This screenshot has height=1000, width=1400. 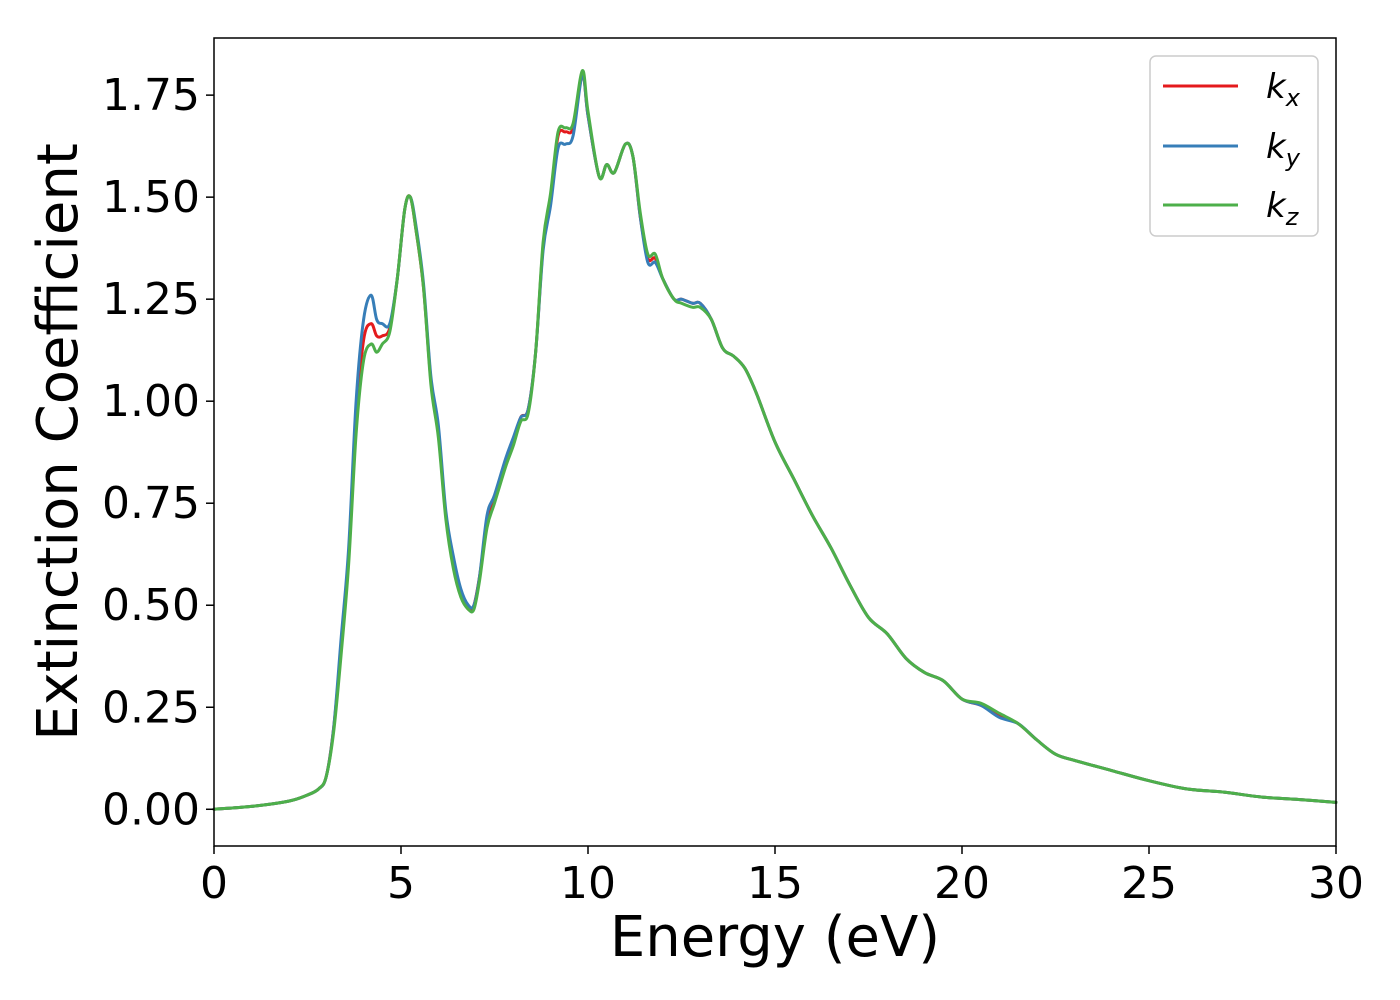 I want to click on y-tick-label: 0.25, so click(x=151, y=707).